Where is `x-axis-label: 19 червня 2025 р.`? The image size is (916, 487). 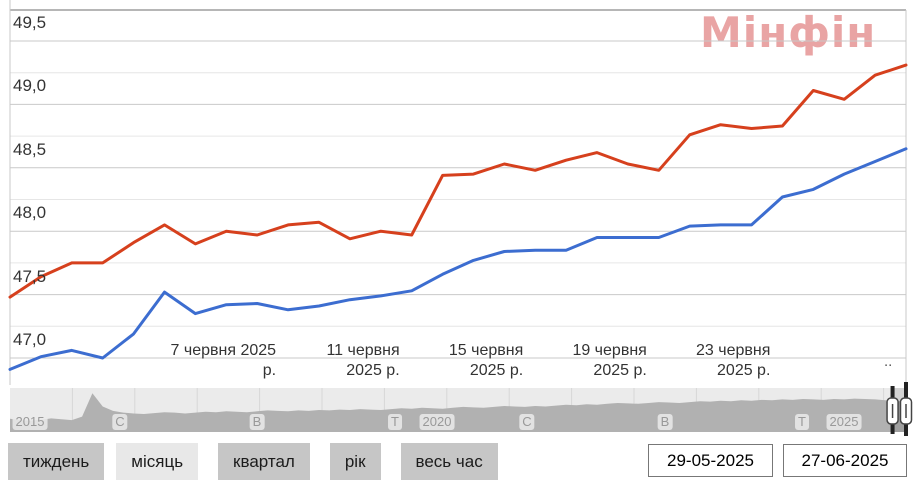 x-axis-label: 19 червня 2025 р. is located at coordinates (609, 360).